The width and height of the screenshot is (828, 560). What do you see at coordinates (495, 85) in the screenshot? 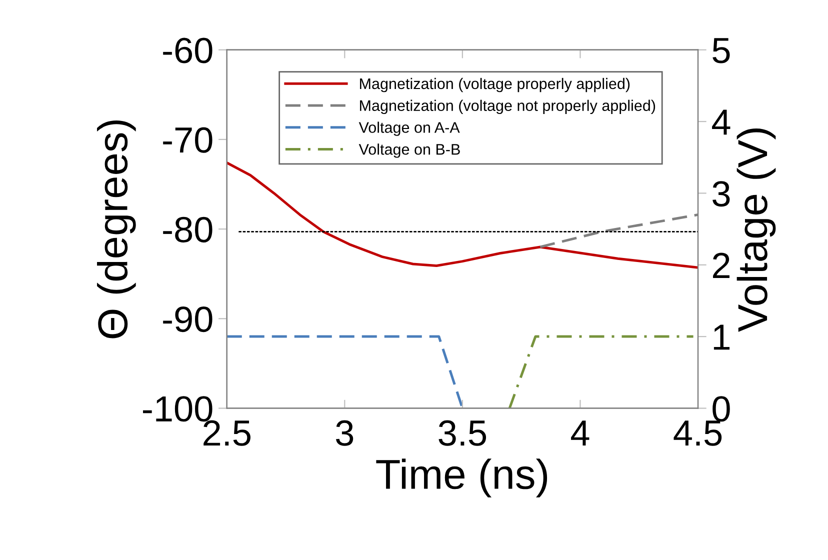
I see `legend-label: Magnetization (voltage properly applied)` at bounding box center [495, 85].